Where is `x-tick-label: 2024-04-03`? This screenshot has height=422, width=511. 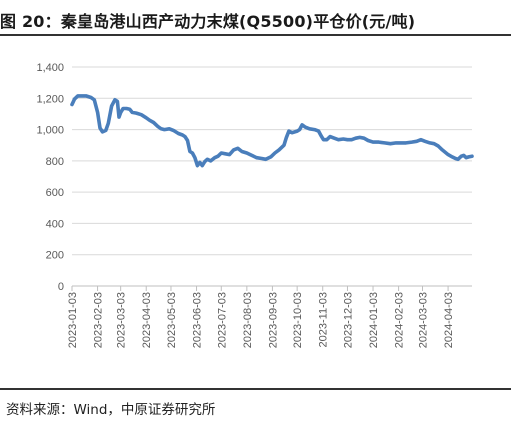 x-tick-label: 2024-04-03 is located at coordinates (449, 320).